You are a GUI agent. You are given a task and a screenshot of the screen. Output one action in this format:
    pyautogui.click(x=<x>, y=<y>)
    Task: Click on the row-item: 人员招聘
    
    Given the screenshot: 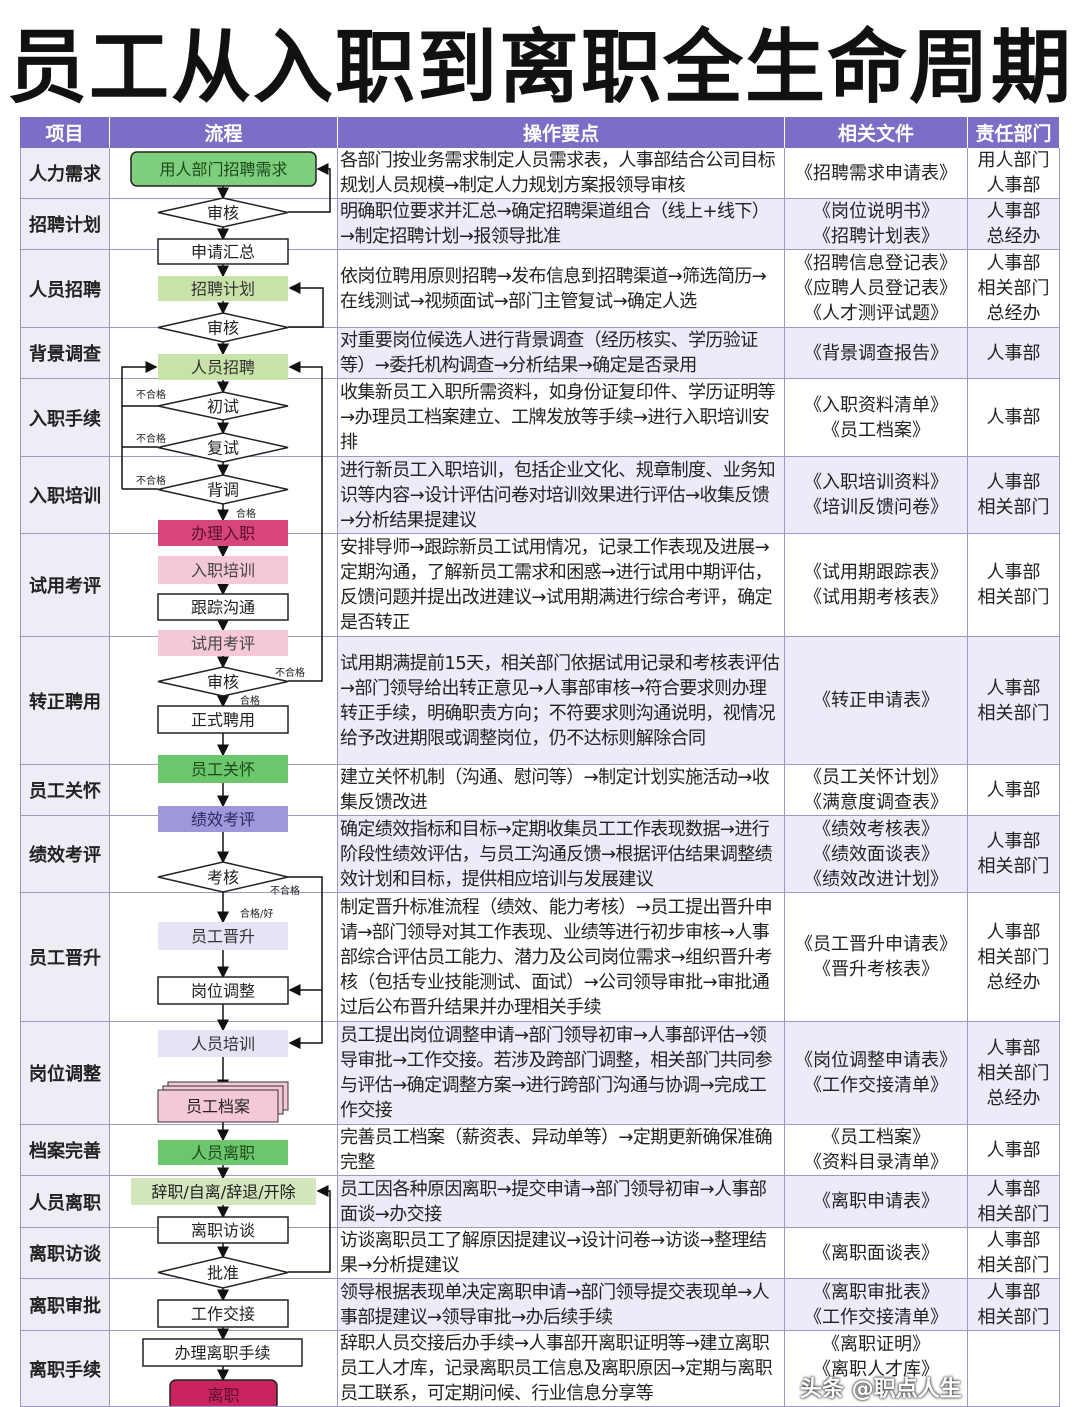 What is the action you would take?
    pyautogui.click(x=65, y=288)
    